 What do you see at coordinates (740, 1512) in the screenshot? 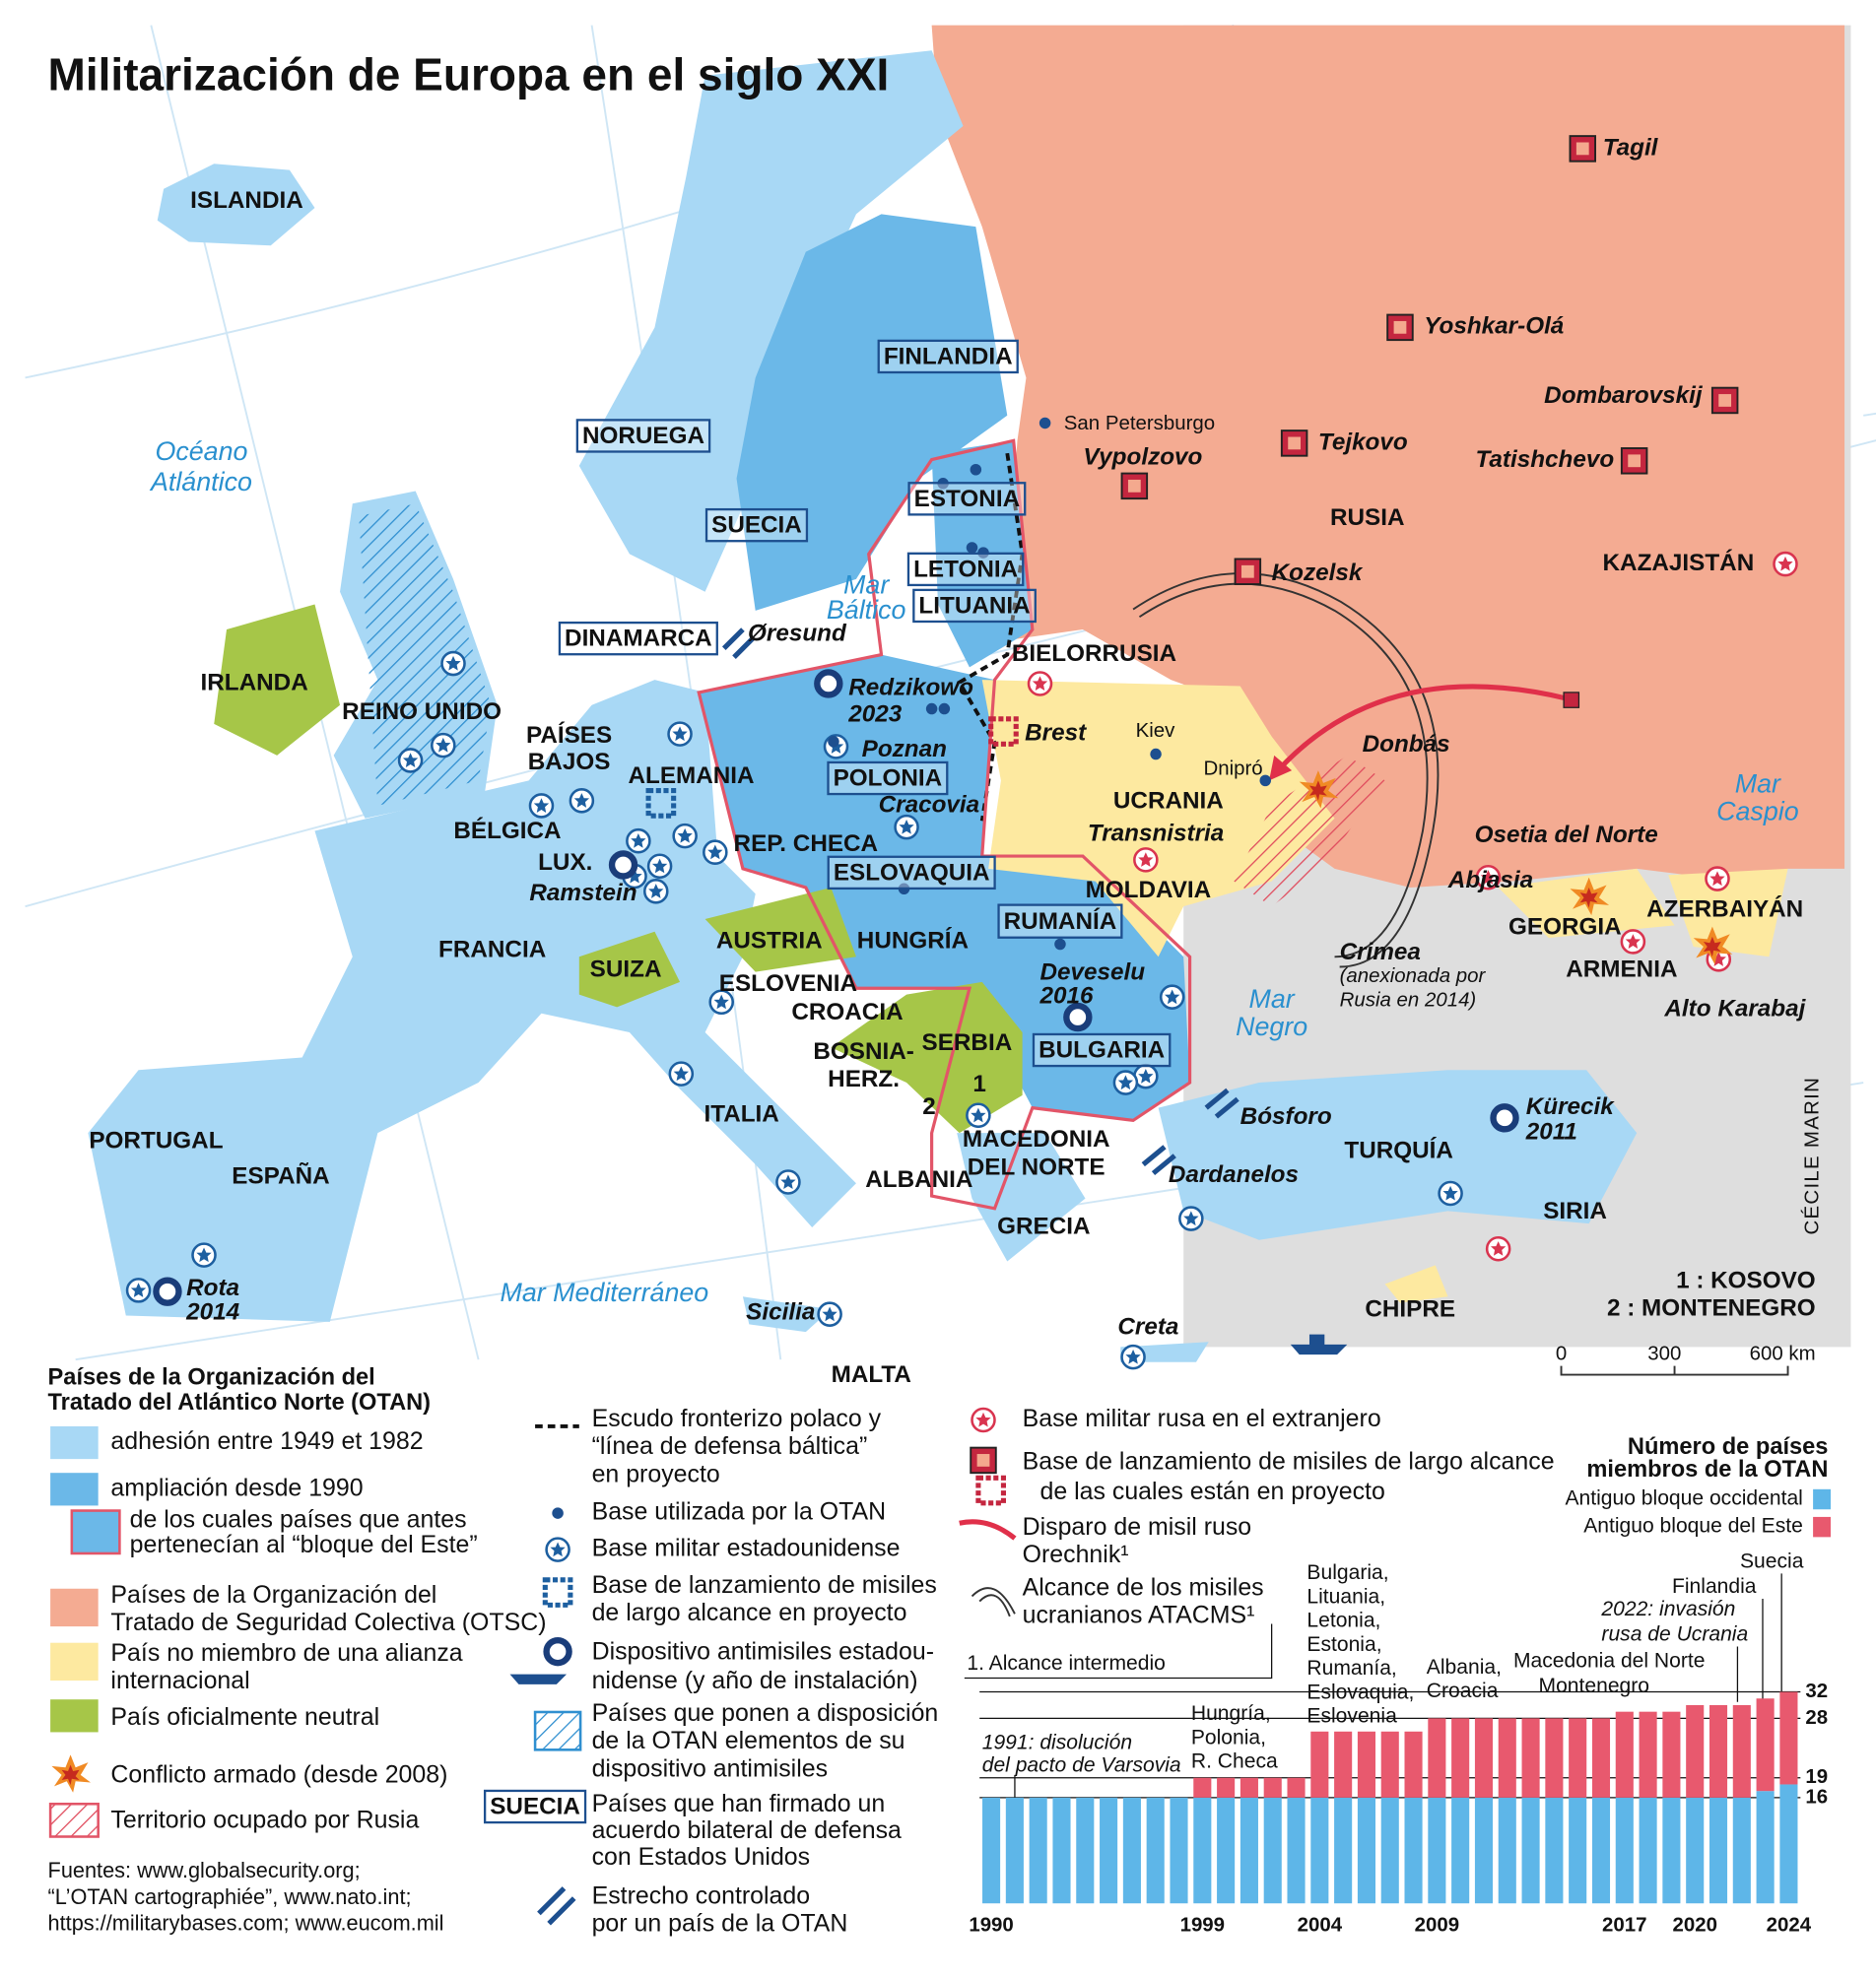
I see `legend-text: Base utilizada por la OTAN` at bounding box center [740, 1512].